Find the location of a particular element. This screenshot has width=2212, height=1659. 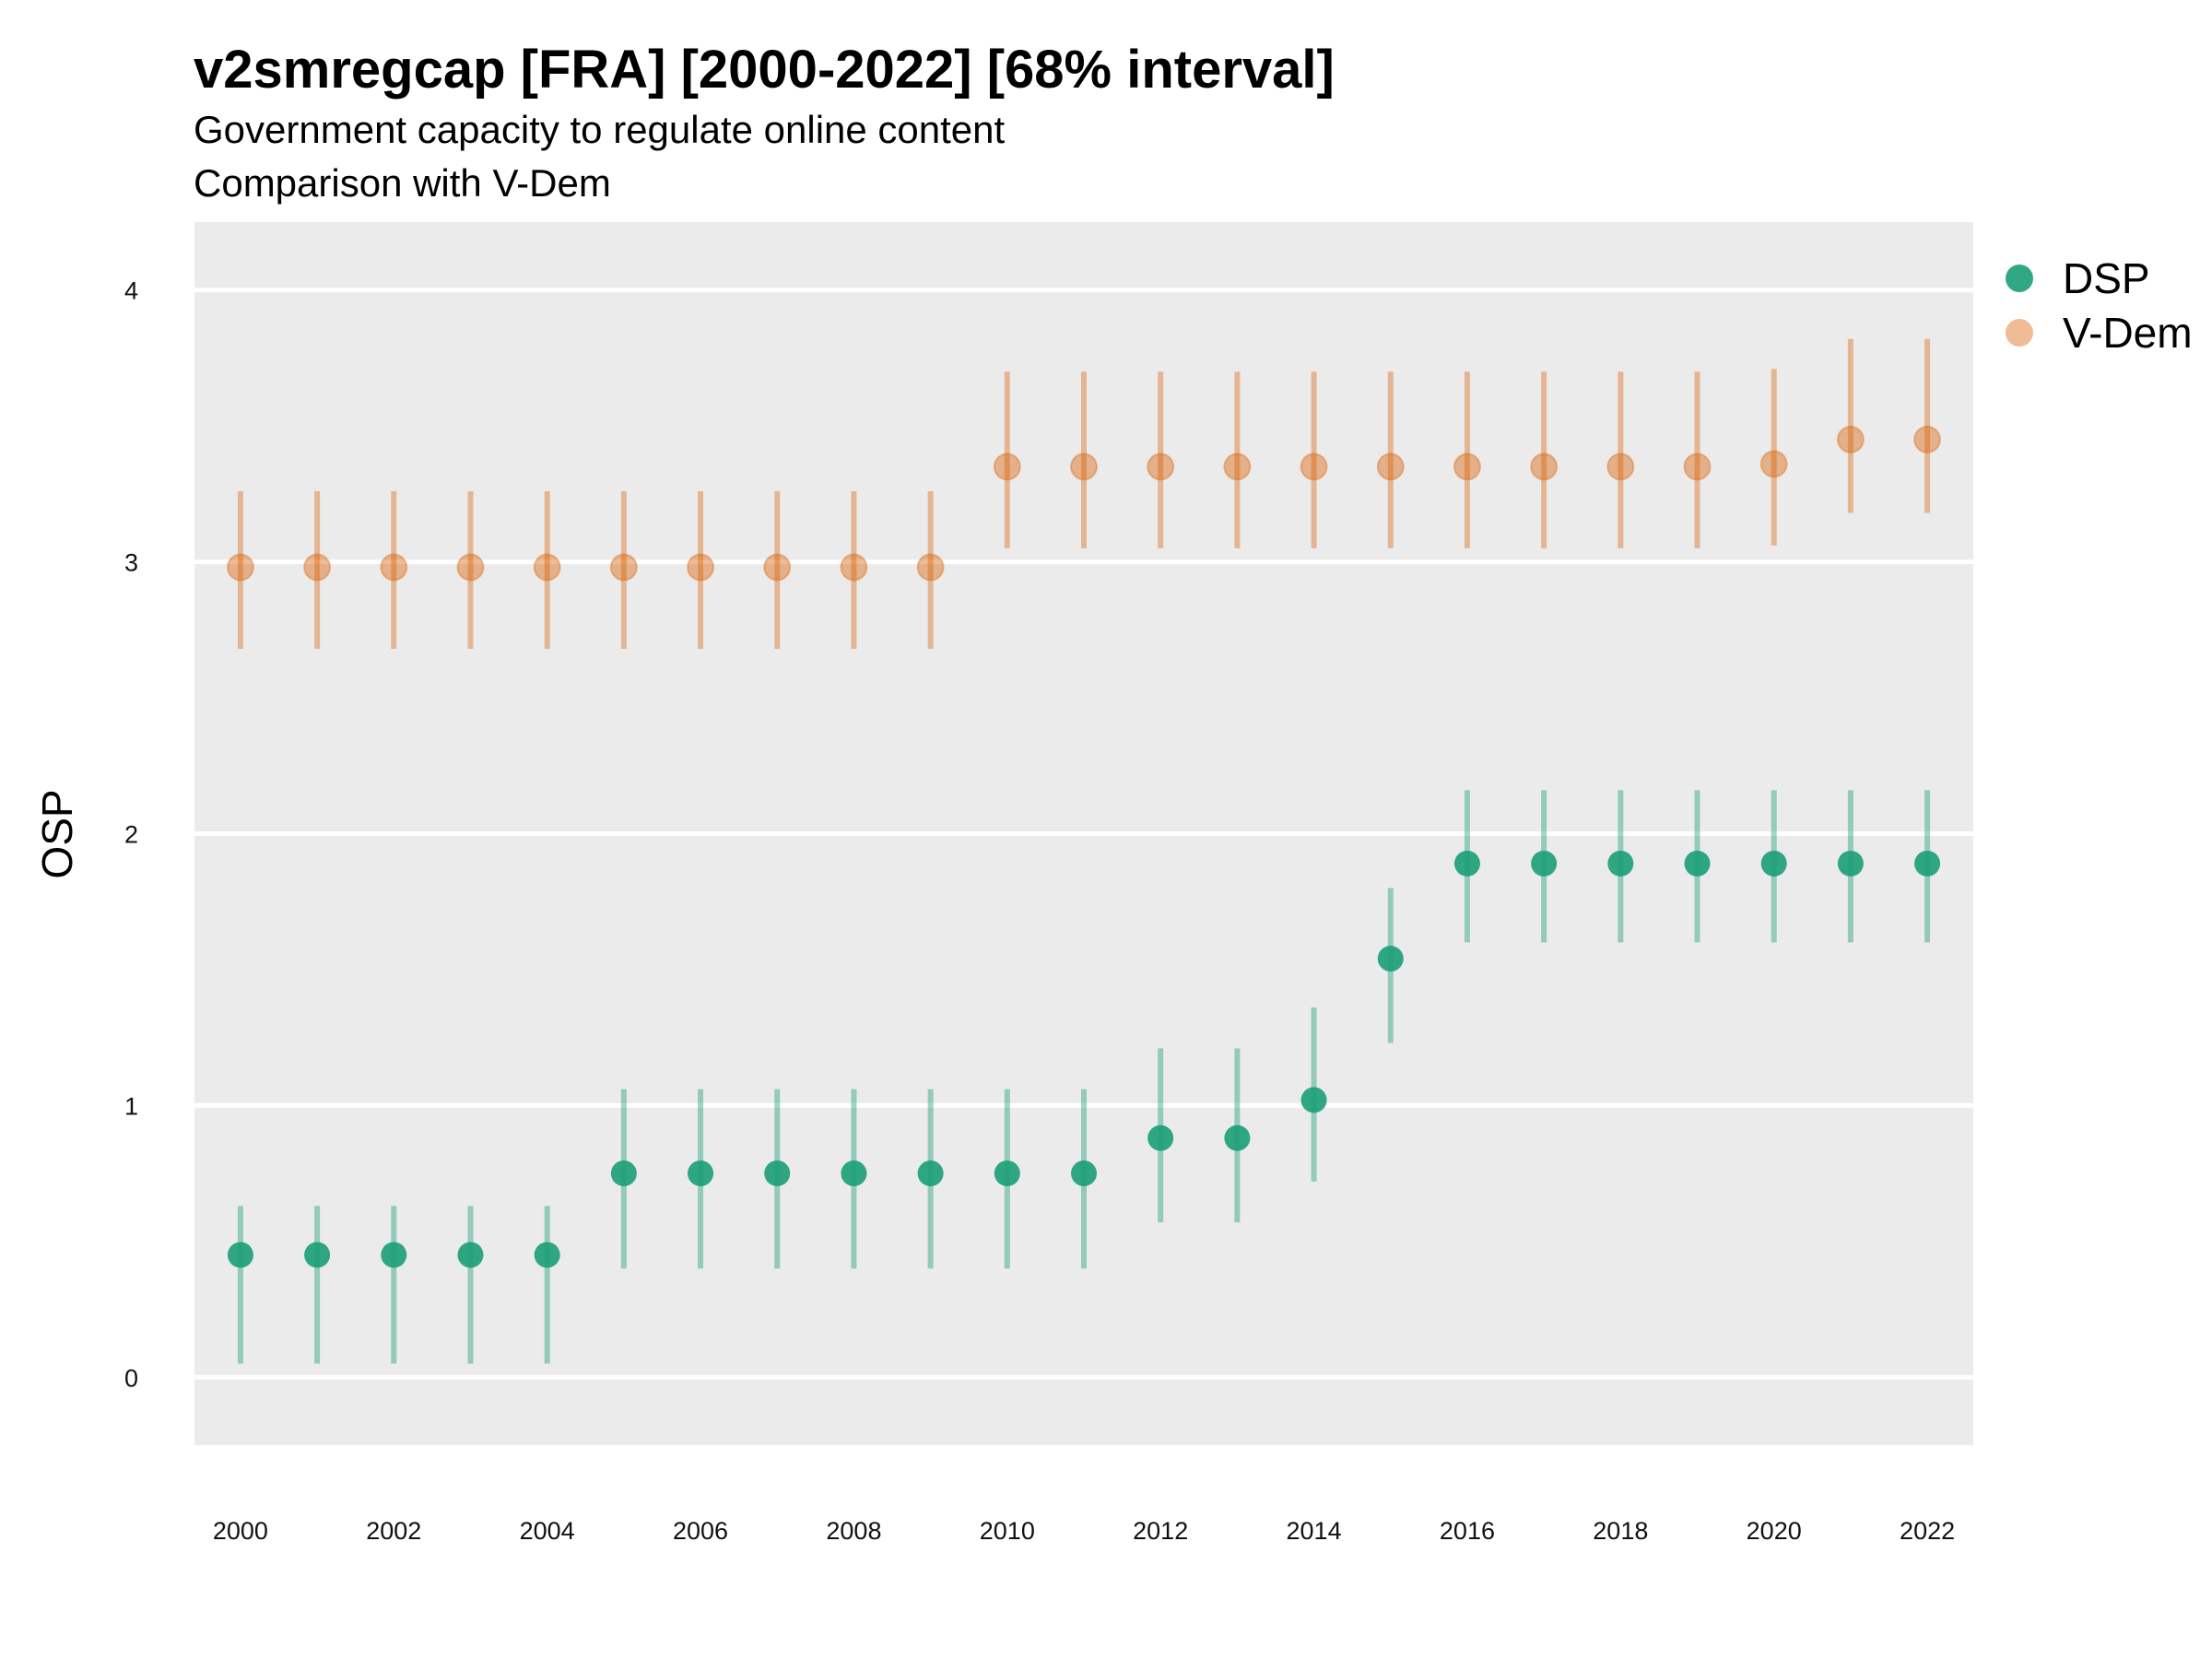

y-axis-ticks: 0 1 2 3 4 is located at coordinates (131, 835).